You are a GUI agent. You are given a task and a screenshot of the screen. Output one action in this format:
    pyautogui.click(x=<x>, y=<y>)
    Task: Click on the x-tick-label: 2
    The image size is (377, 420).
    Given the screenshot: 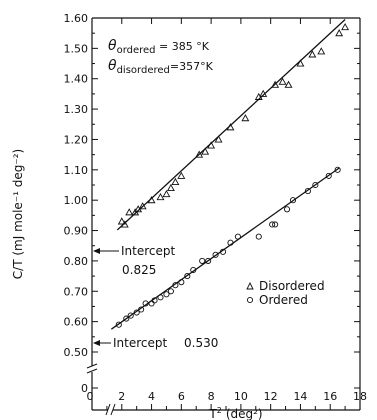 What is the action you would take?
    pyautogui.click(x=121, y=396)
    